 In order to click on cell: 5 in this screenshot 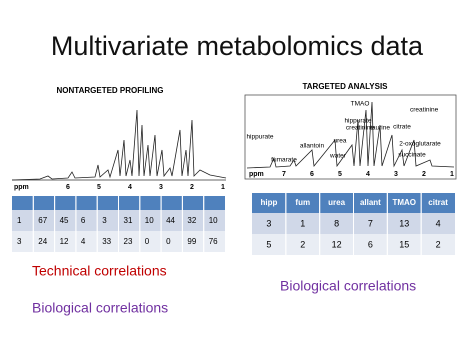, I will do `click(268, 244)`.